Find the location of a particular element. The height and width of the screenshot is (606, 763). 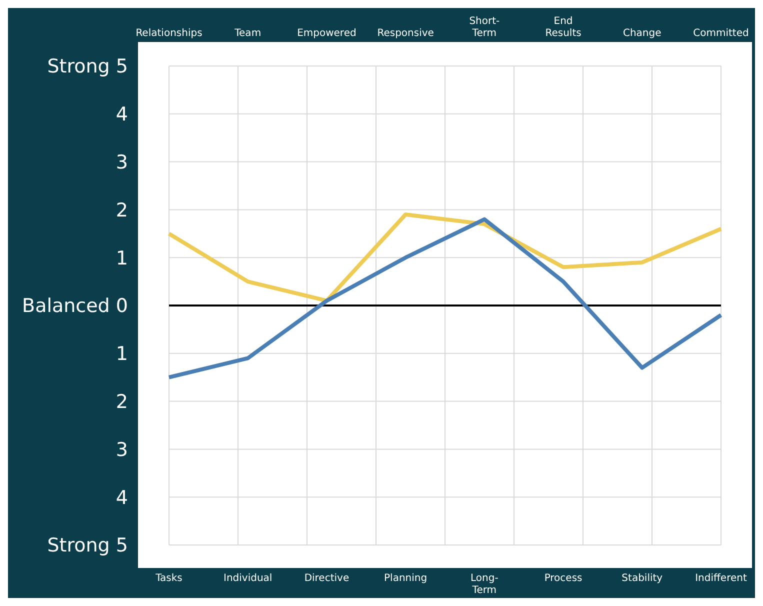

x-tick-label: Directive is located at coordinates (327, 578).